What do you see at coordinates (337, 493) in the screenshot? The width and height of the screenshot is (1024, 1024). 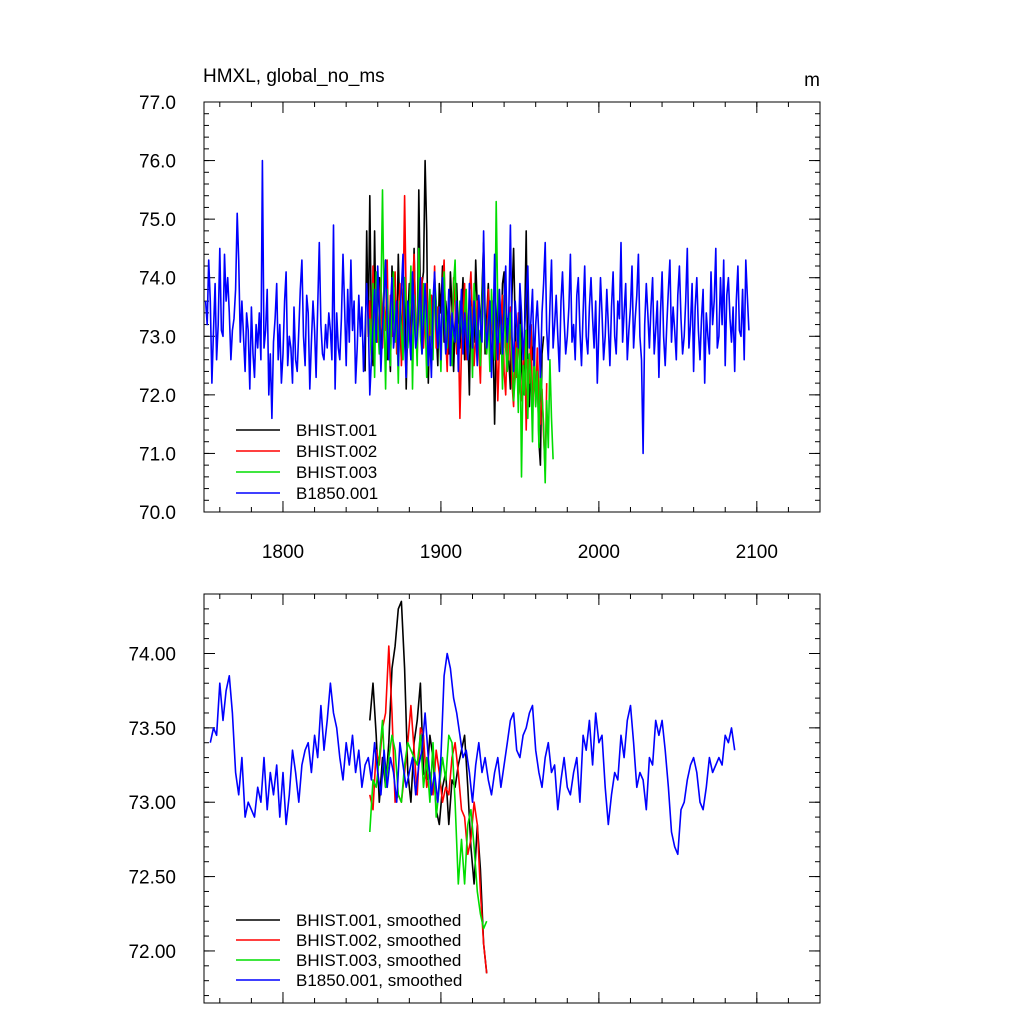 I see `legend-label: B1850.001` at bounding box center [337, 493].